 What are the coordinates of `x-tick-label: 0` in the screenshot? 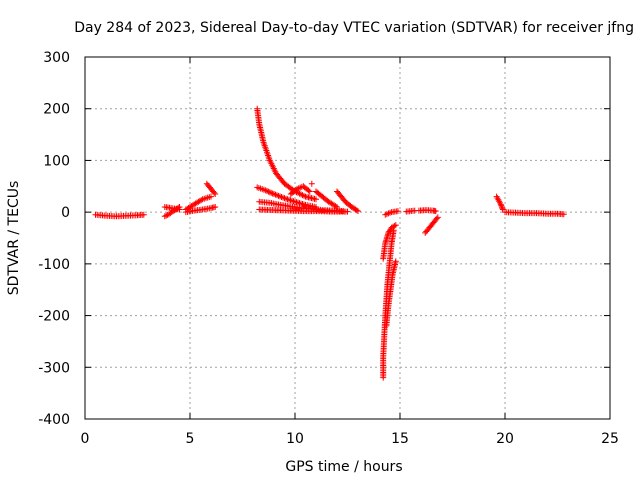 It's located at (85, 439).